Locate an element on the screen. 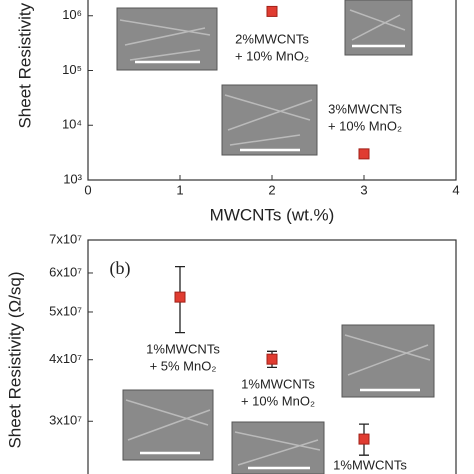 The width and height of the screenshot is (474, 474). y-tick-label: 10⁶ is located at coordinates (72, 14).